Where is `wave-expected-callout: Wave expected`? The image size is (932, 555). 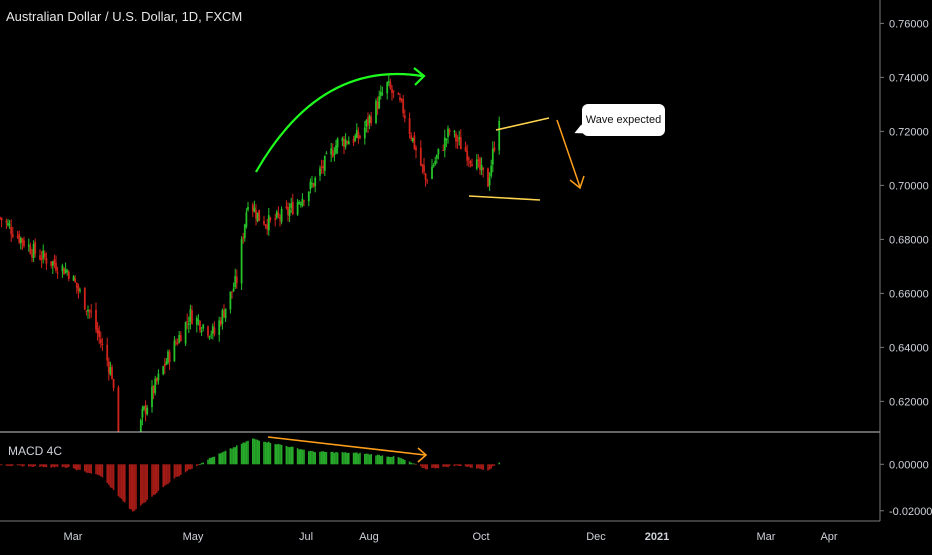
wave-expected-callout: Wave expected is located at coordinates (623, 120).